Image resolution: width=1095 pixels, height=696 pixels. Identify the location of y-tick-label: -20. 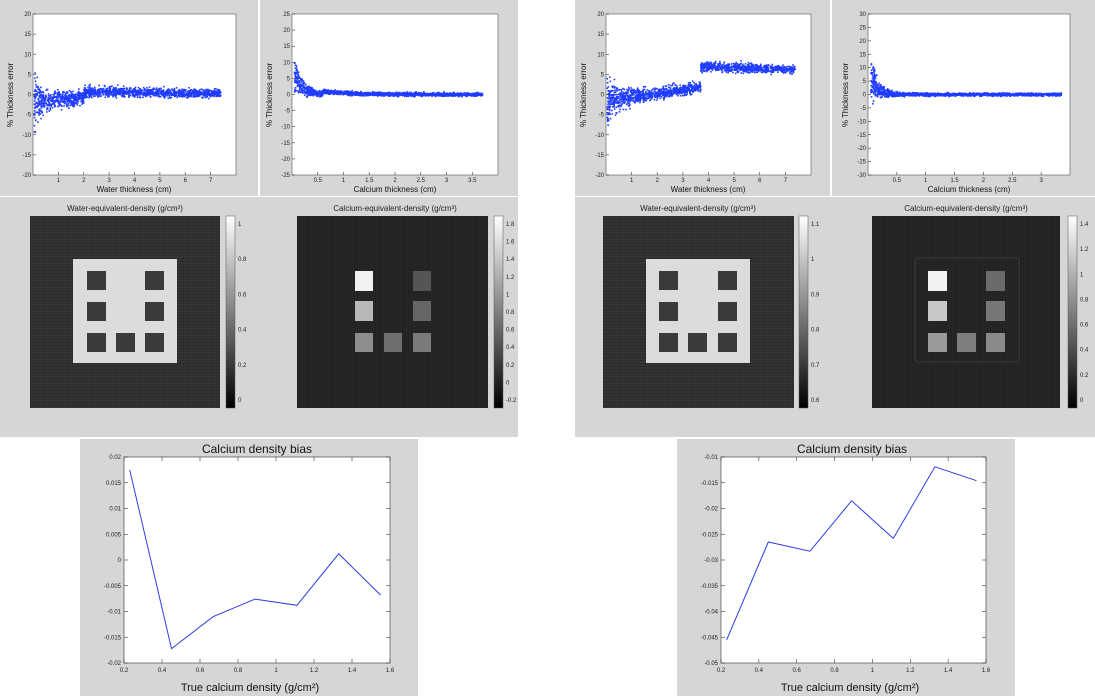
(26, 176).